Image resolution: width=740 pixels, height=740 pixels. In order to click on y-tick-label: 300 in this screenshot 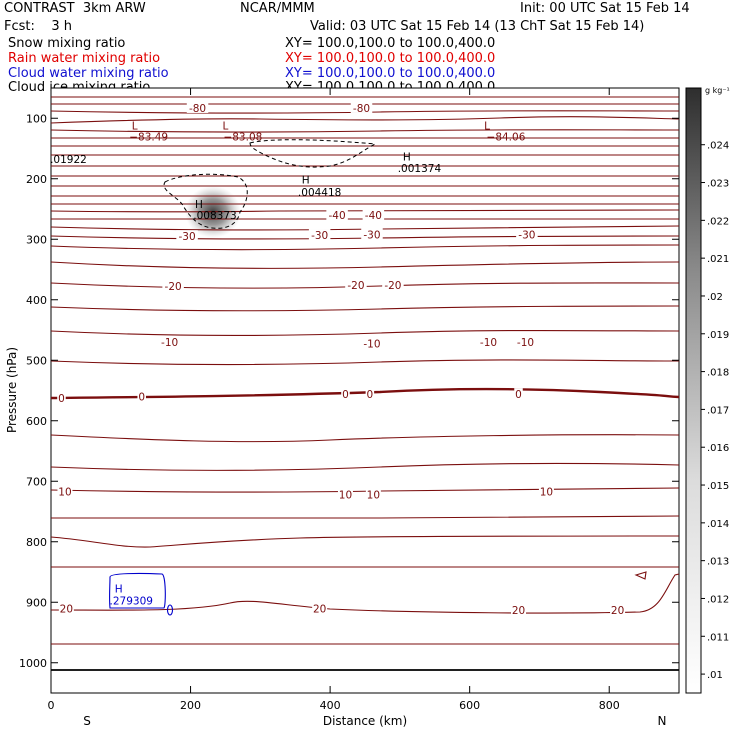, I will do `click(36, 239)`.